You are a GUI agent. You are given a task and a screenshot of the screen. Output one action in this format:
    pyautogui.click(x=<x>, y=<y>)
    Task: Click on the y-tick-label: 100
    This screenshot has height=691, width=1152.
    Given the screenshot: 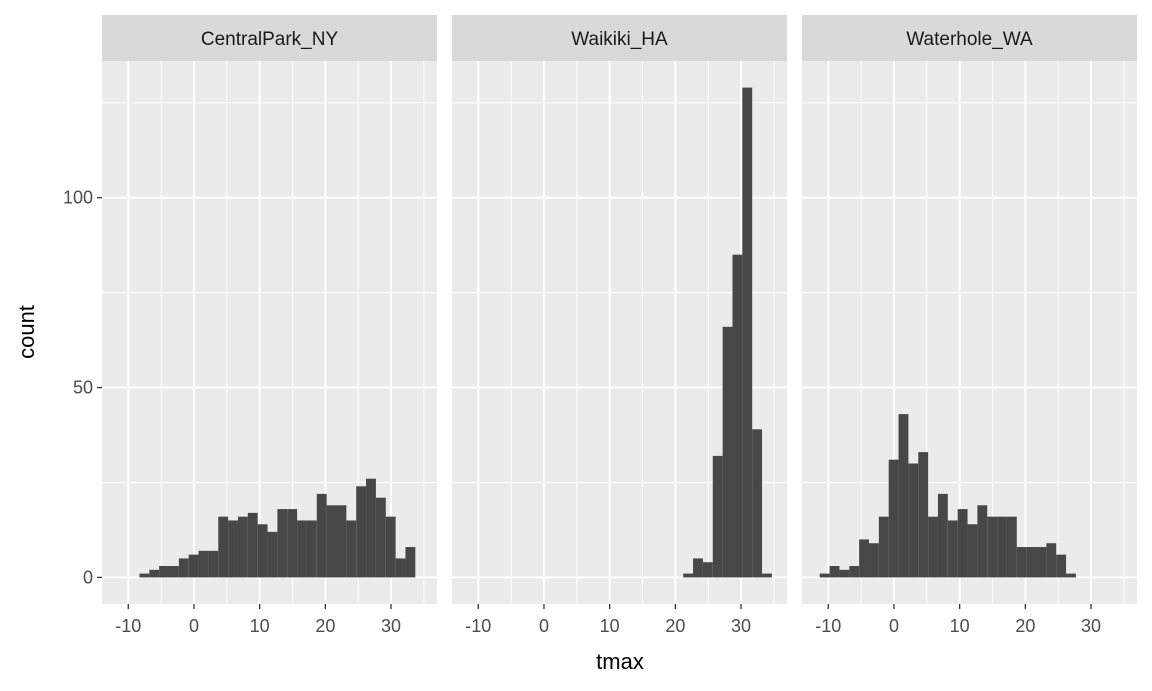 What is the action you would take?
    pyautogui.click(x=78, y=198)
    